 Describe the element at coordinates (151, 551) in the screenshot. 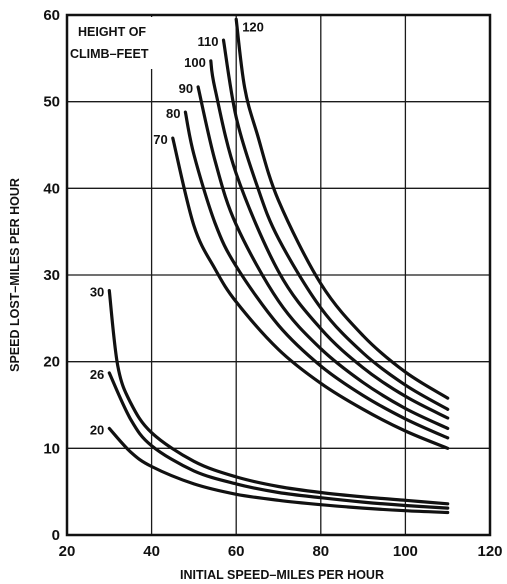

I see `x-tick-label-40: 40` at that location.